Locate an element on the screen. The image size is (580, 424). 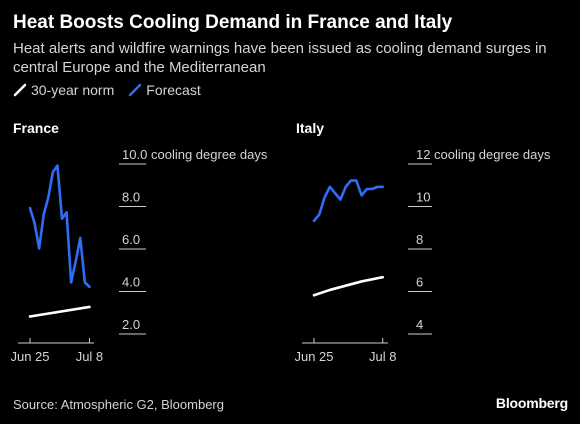
france-x-tick-label: Jun 25 is located at coordinates (29, 356).